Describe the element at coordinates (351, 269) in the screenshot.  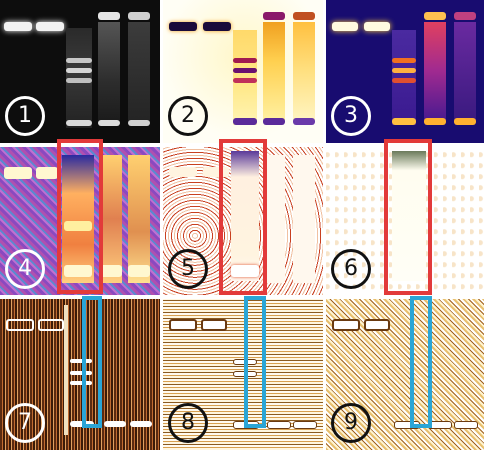
I see `panel-number-6: 6` at that location.